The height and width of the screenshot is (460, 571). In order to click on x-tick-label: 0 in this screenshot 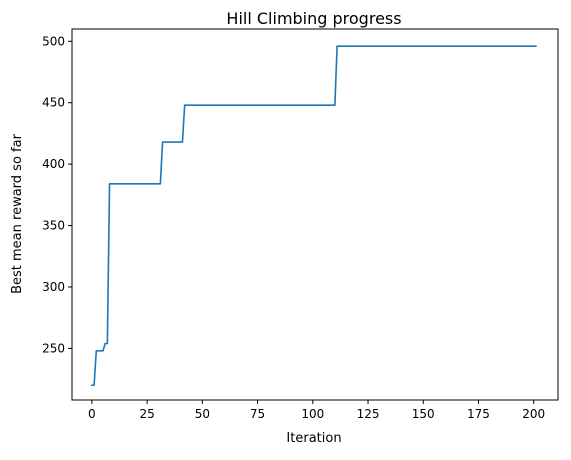, I will do `click(92, 414)`.